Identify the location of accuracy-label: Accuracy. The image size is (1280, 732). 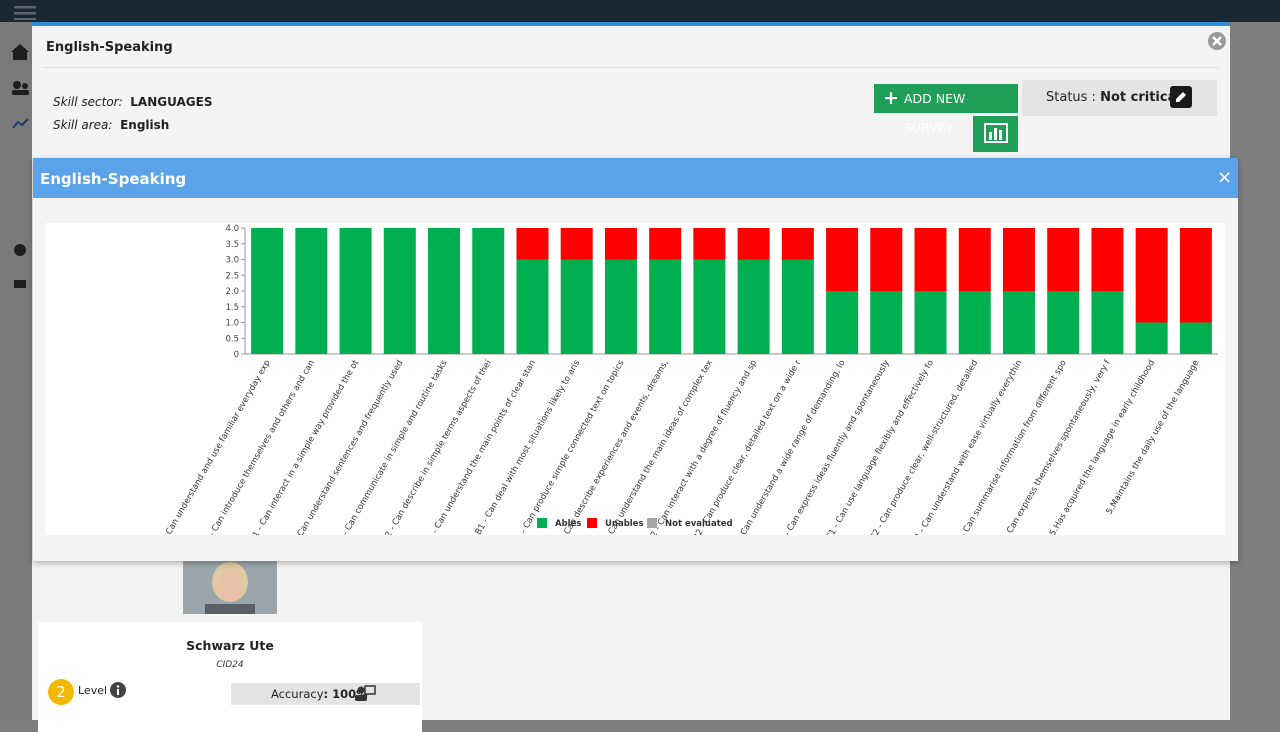
(297, 694).